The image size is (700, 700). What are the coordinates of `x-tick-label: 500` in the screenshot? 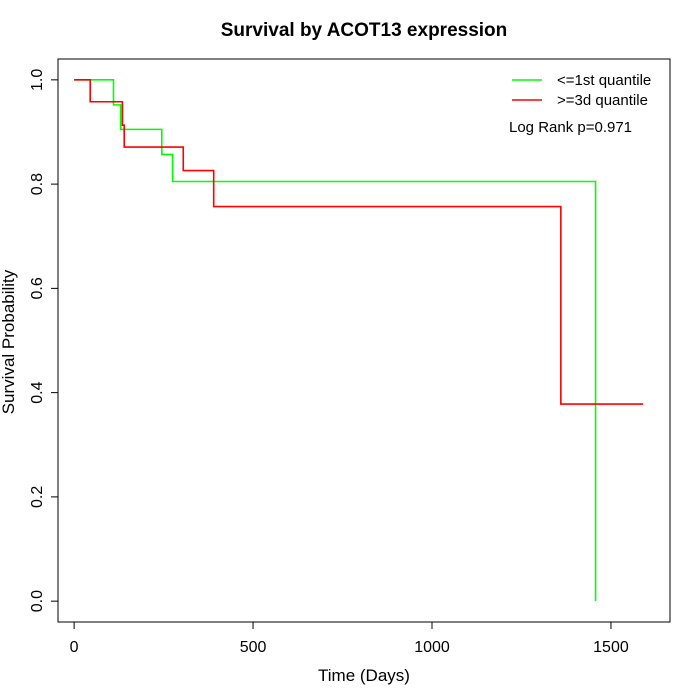 It's located at (253, 647).